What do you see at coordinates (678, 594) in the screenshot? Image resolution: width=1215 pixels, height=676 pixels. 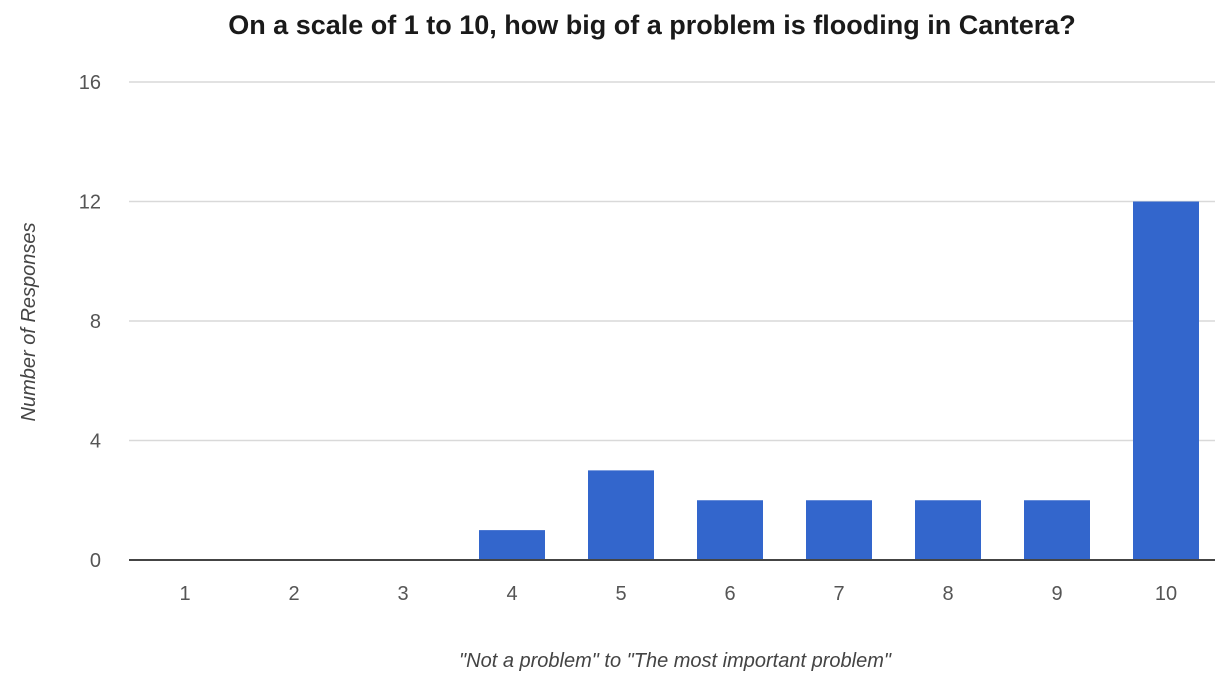 I see `x-axis-ticks: 1 2 3 4 5 6 7 8 9 10` at bounding box center [678, 594].